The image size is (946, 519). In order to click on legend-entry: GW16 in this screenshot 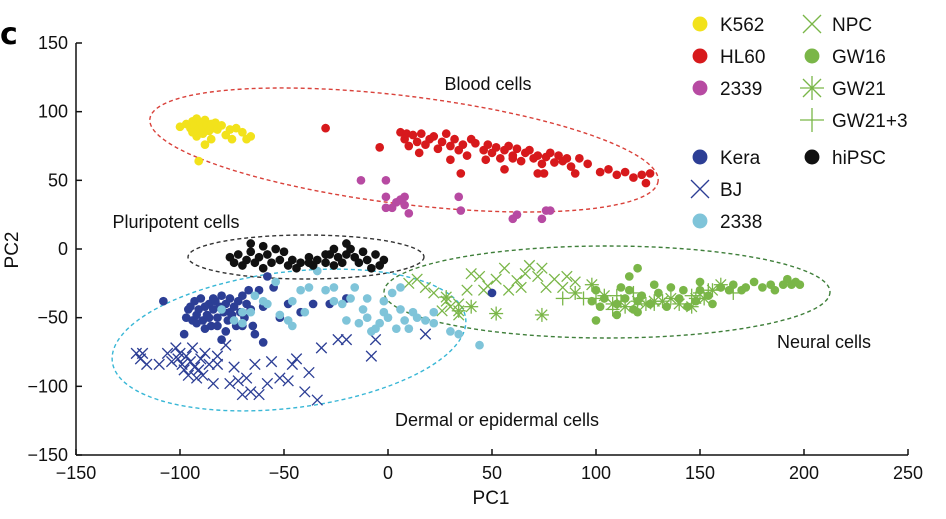, I will do `click(845, 57)`.